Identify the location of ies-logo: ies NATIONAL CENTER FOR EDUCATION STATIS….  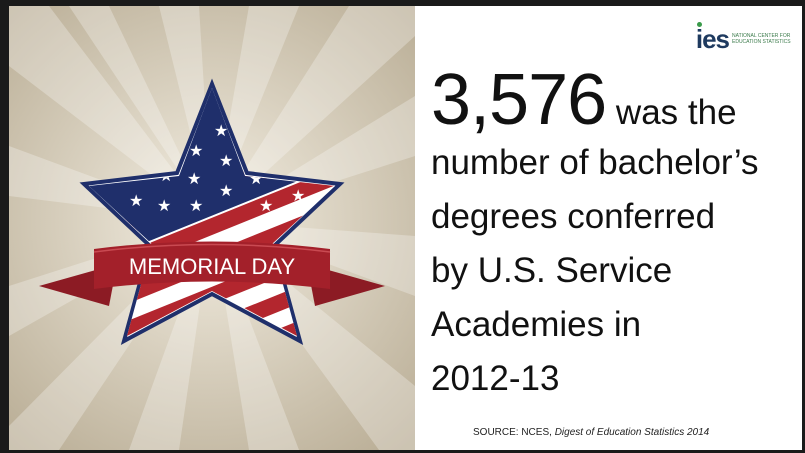
(743, 38).